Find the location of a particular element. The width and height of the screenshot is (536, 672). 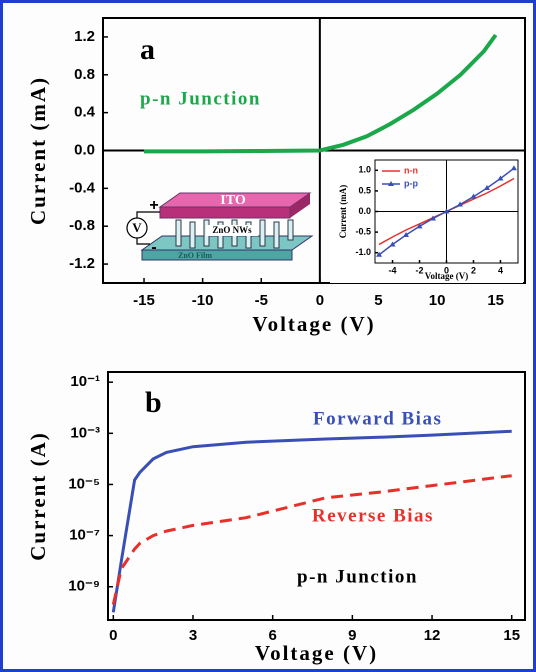

x-tick-label: 12 is located at coordinates (432, 635).